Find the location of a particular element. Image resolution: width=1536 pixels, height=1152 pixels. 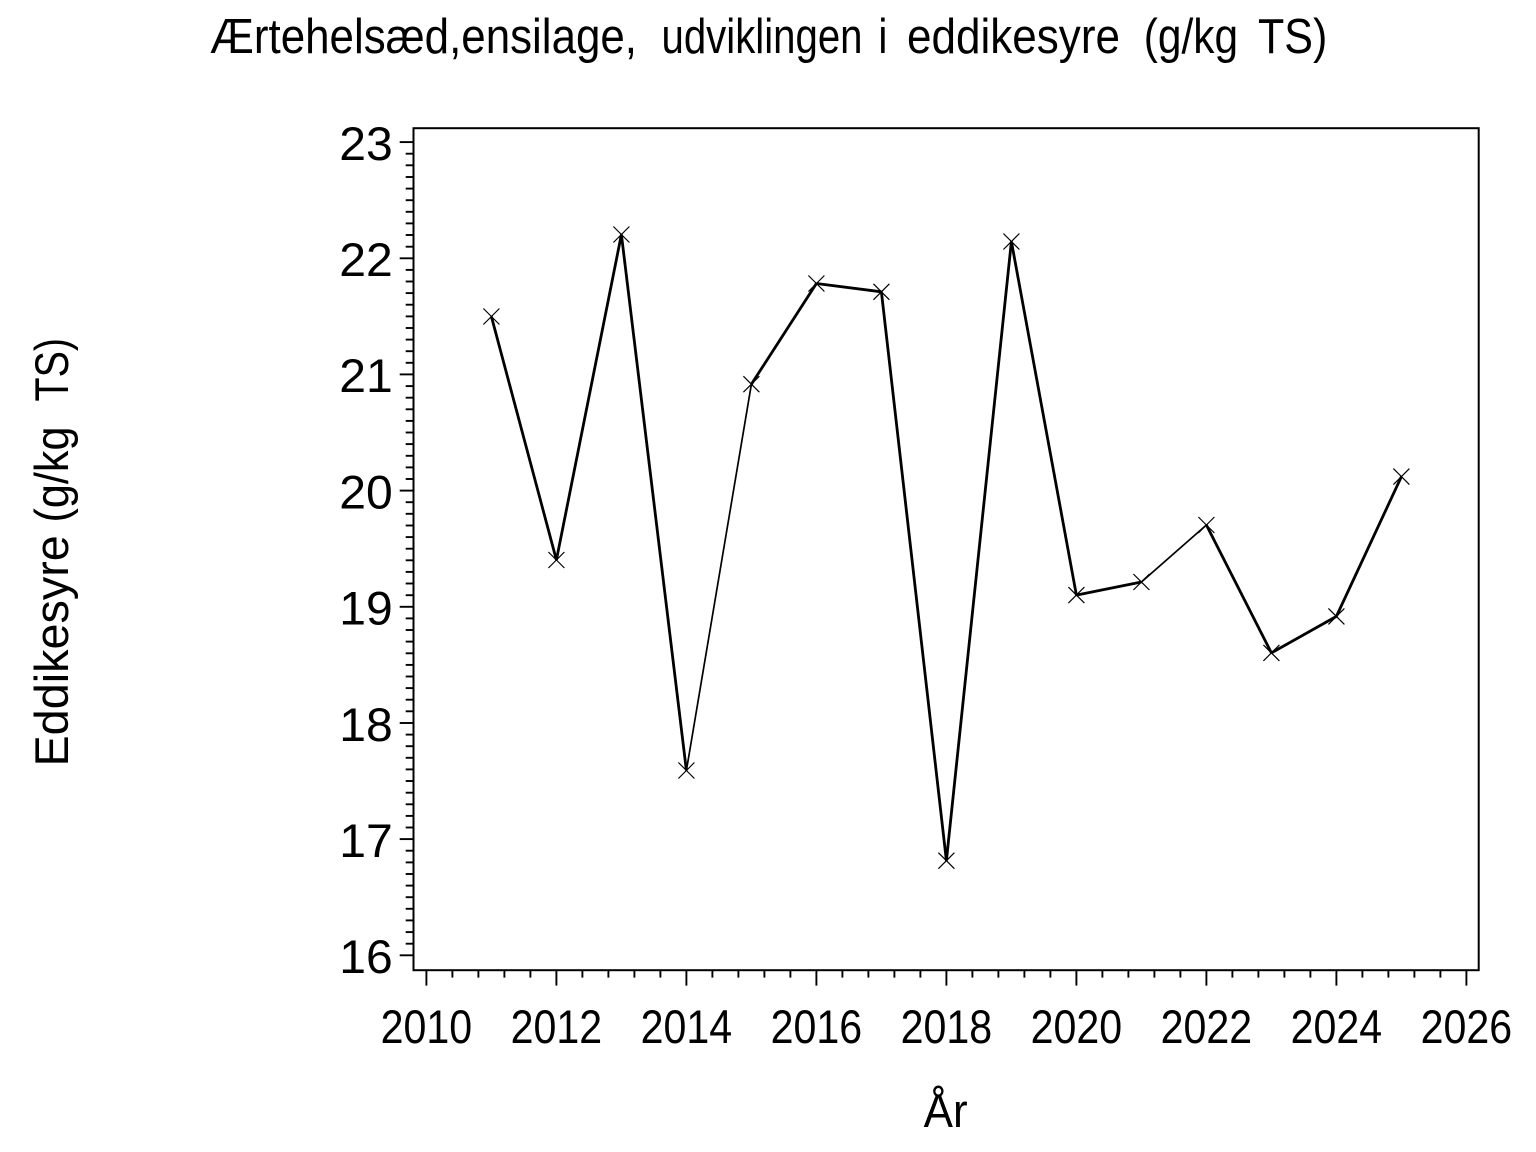

svg-text: 2012 is located at coordinates (557, 1027).